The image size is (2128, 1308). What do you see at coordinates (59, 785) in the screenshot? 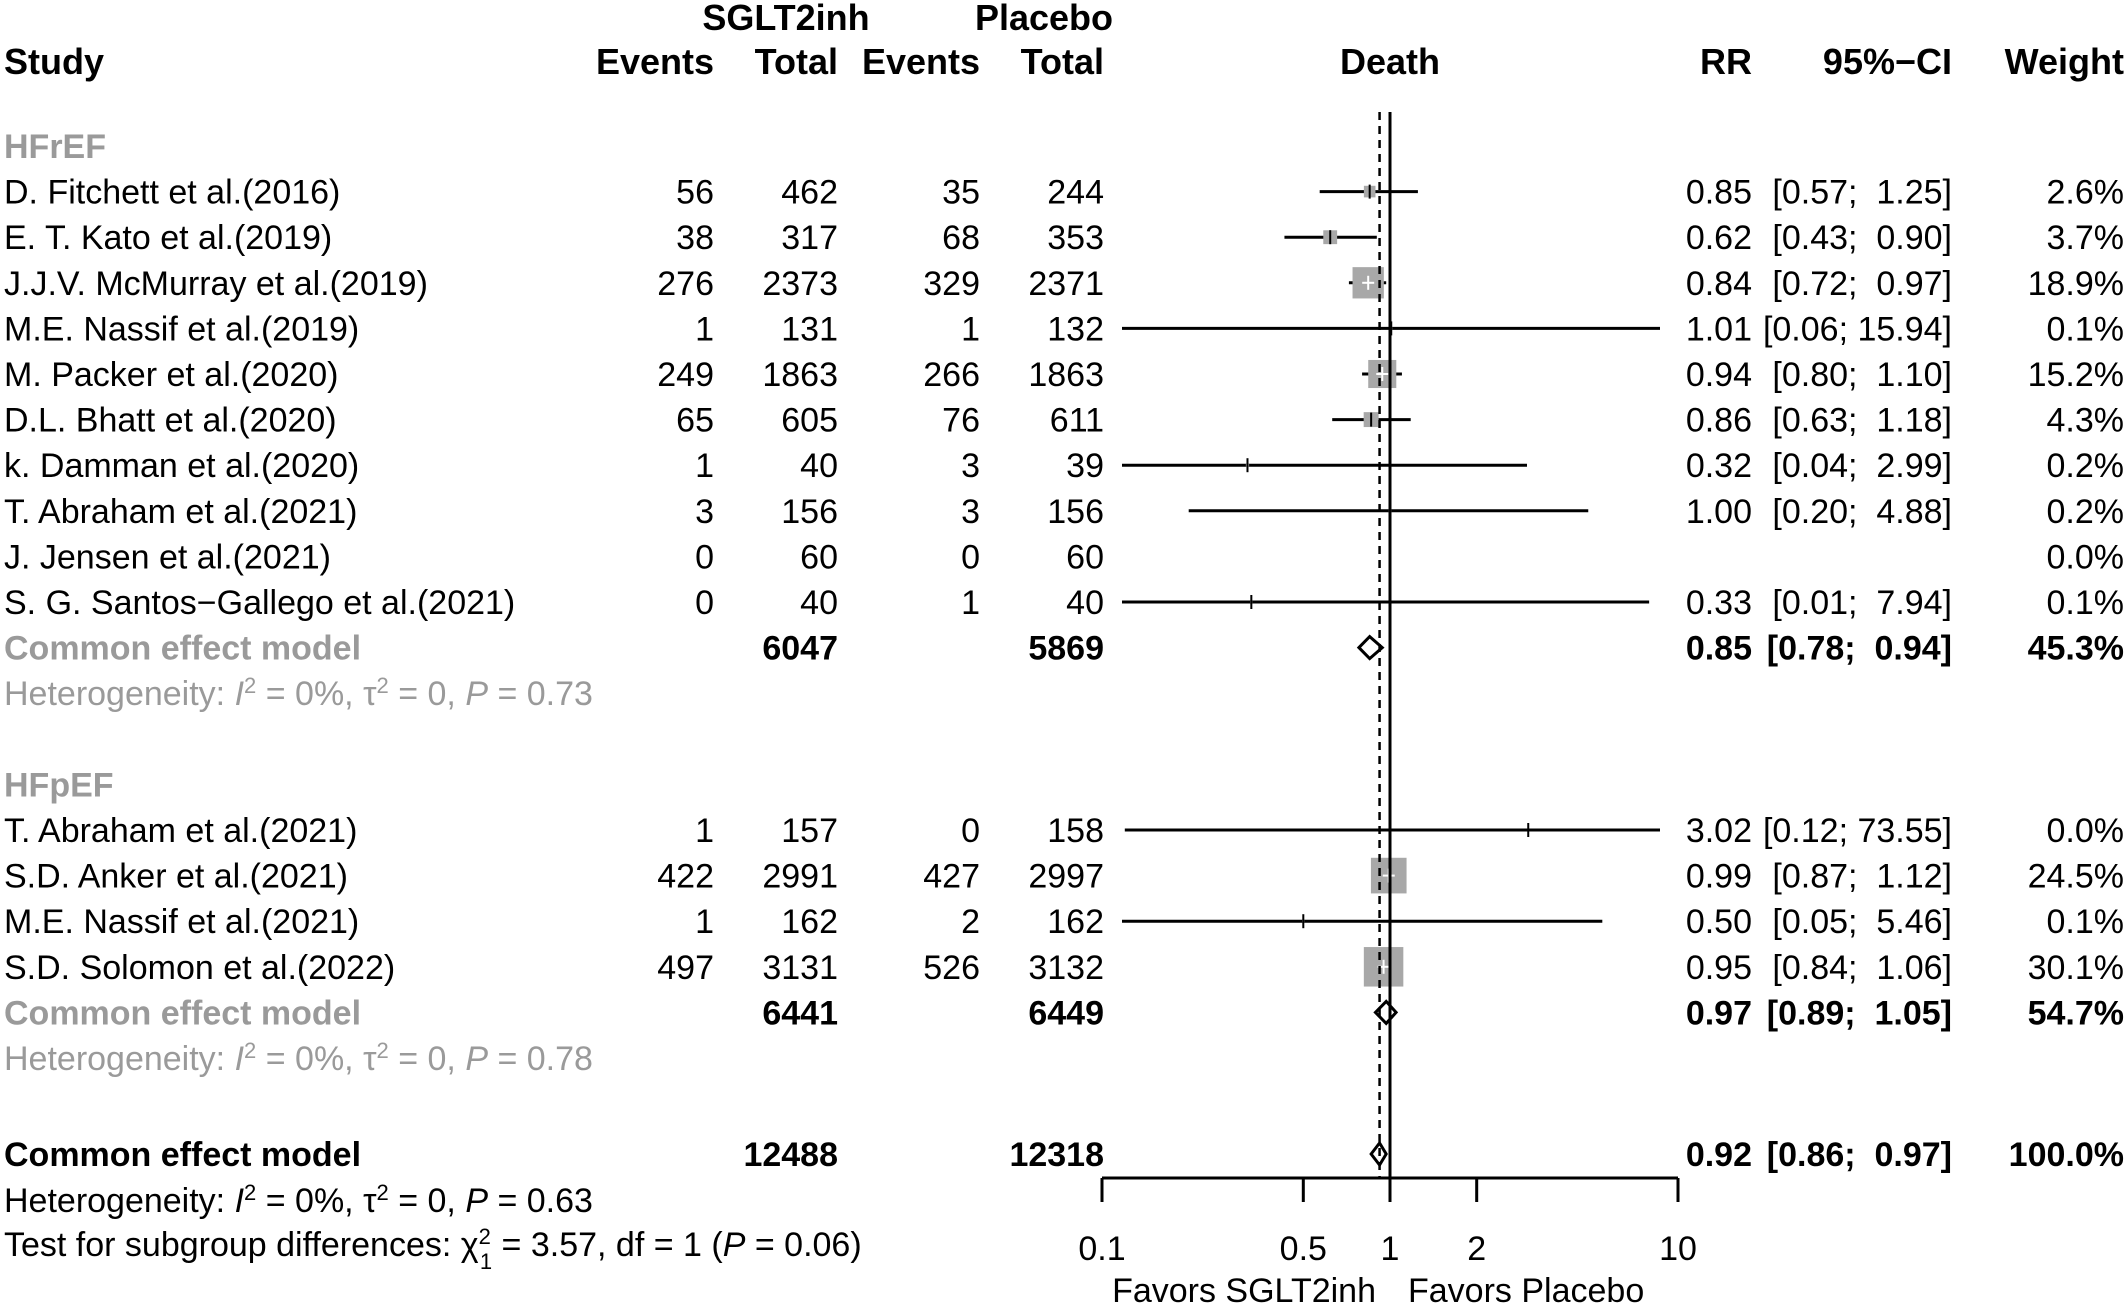
I see `subgroup-label: HFpEF` at bounding box center [59, 785].